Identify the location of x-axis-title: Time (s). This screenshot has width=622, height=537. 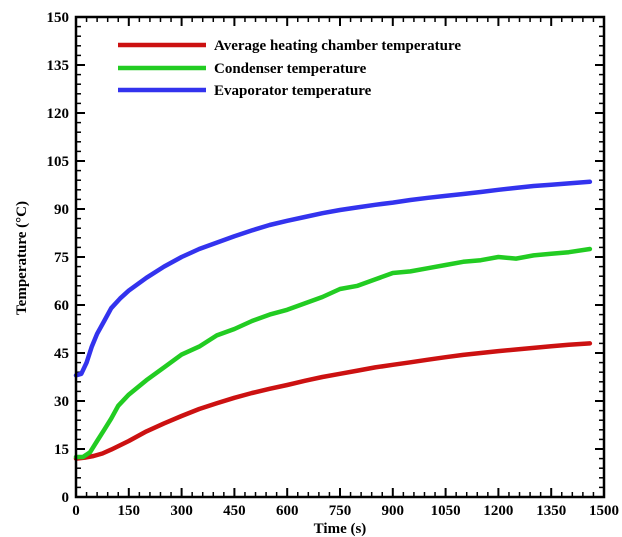
(340, 529).